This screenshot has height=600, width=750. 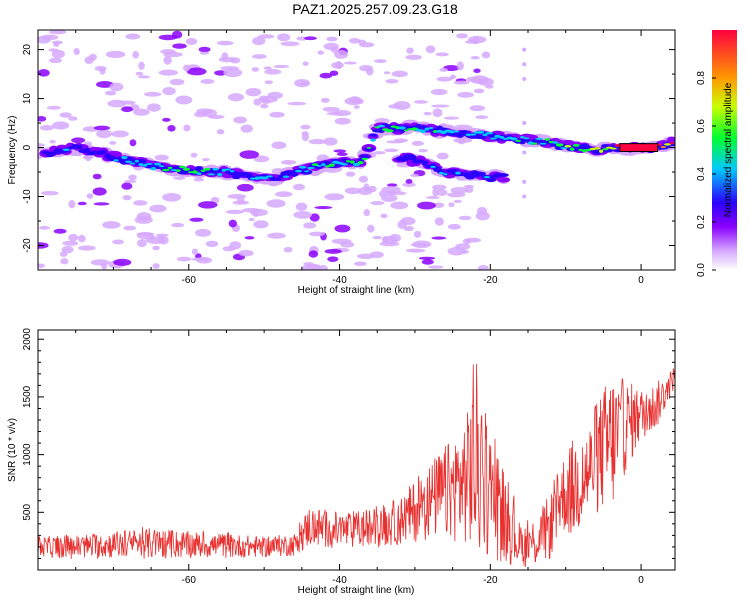 I want to click on colorbar-label: Normalized spectral amplitude, so click(x=728, y=149).